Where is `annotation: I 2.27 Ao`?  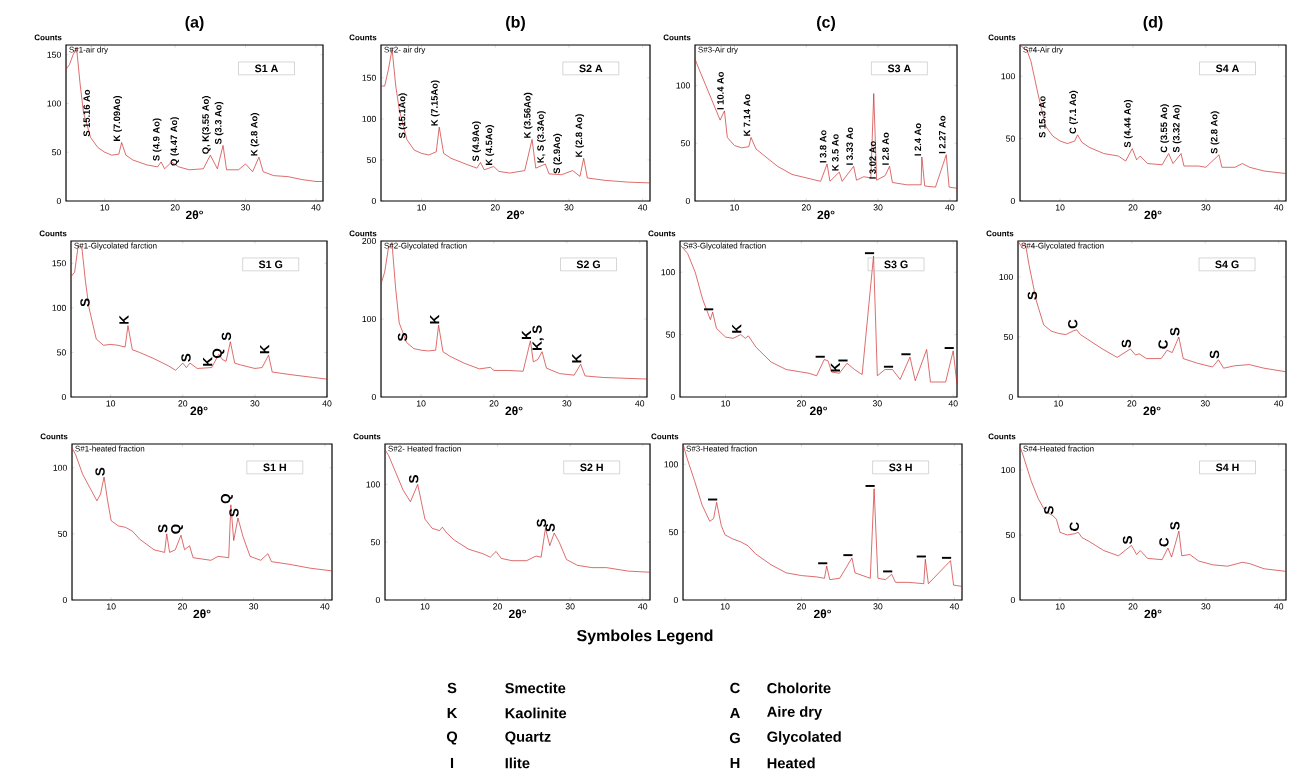
annotation: I 2.27 Ao is located at coordinates (942, 134).